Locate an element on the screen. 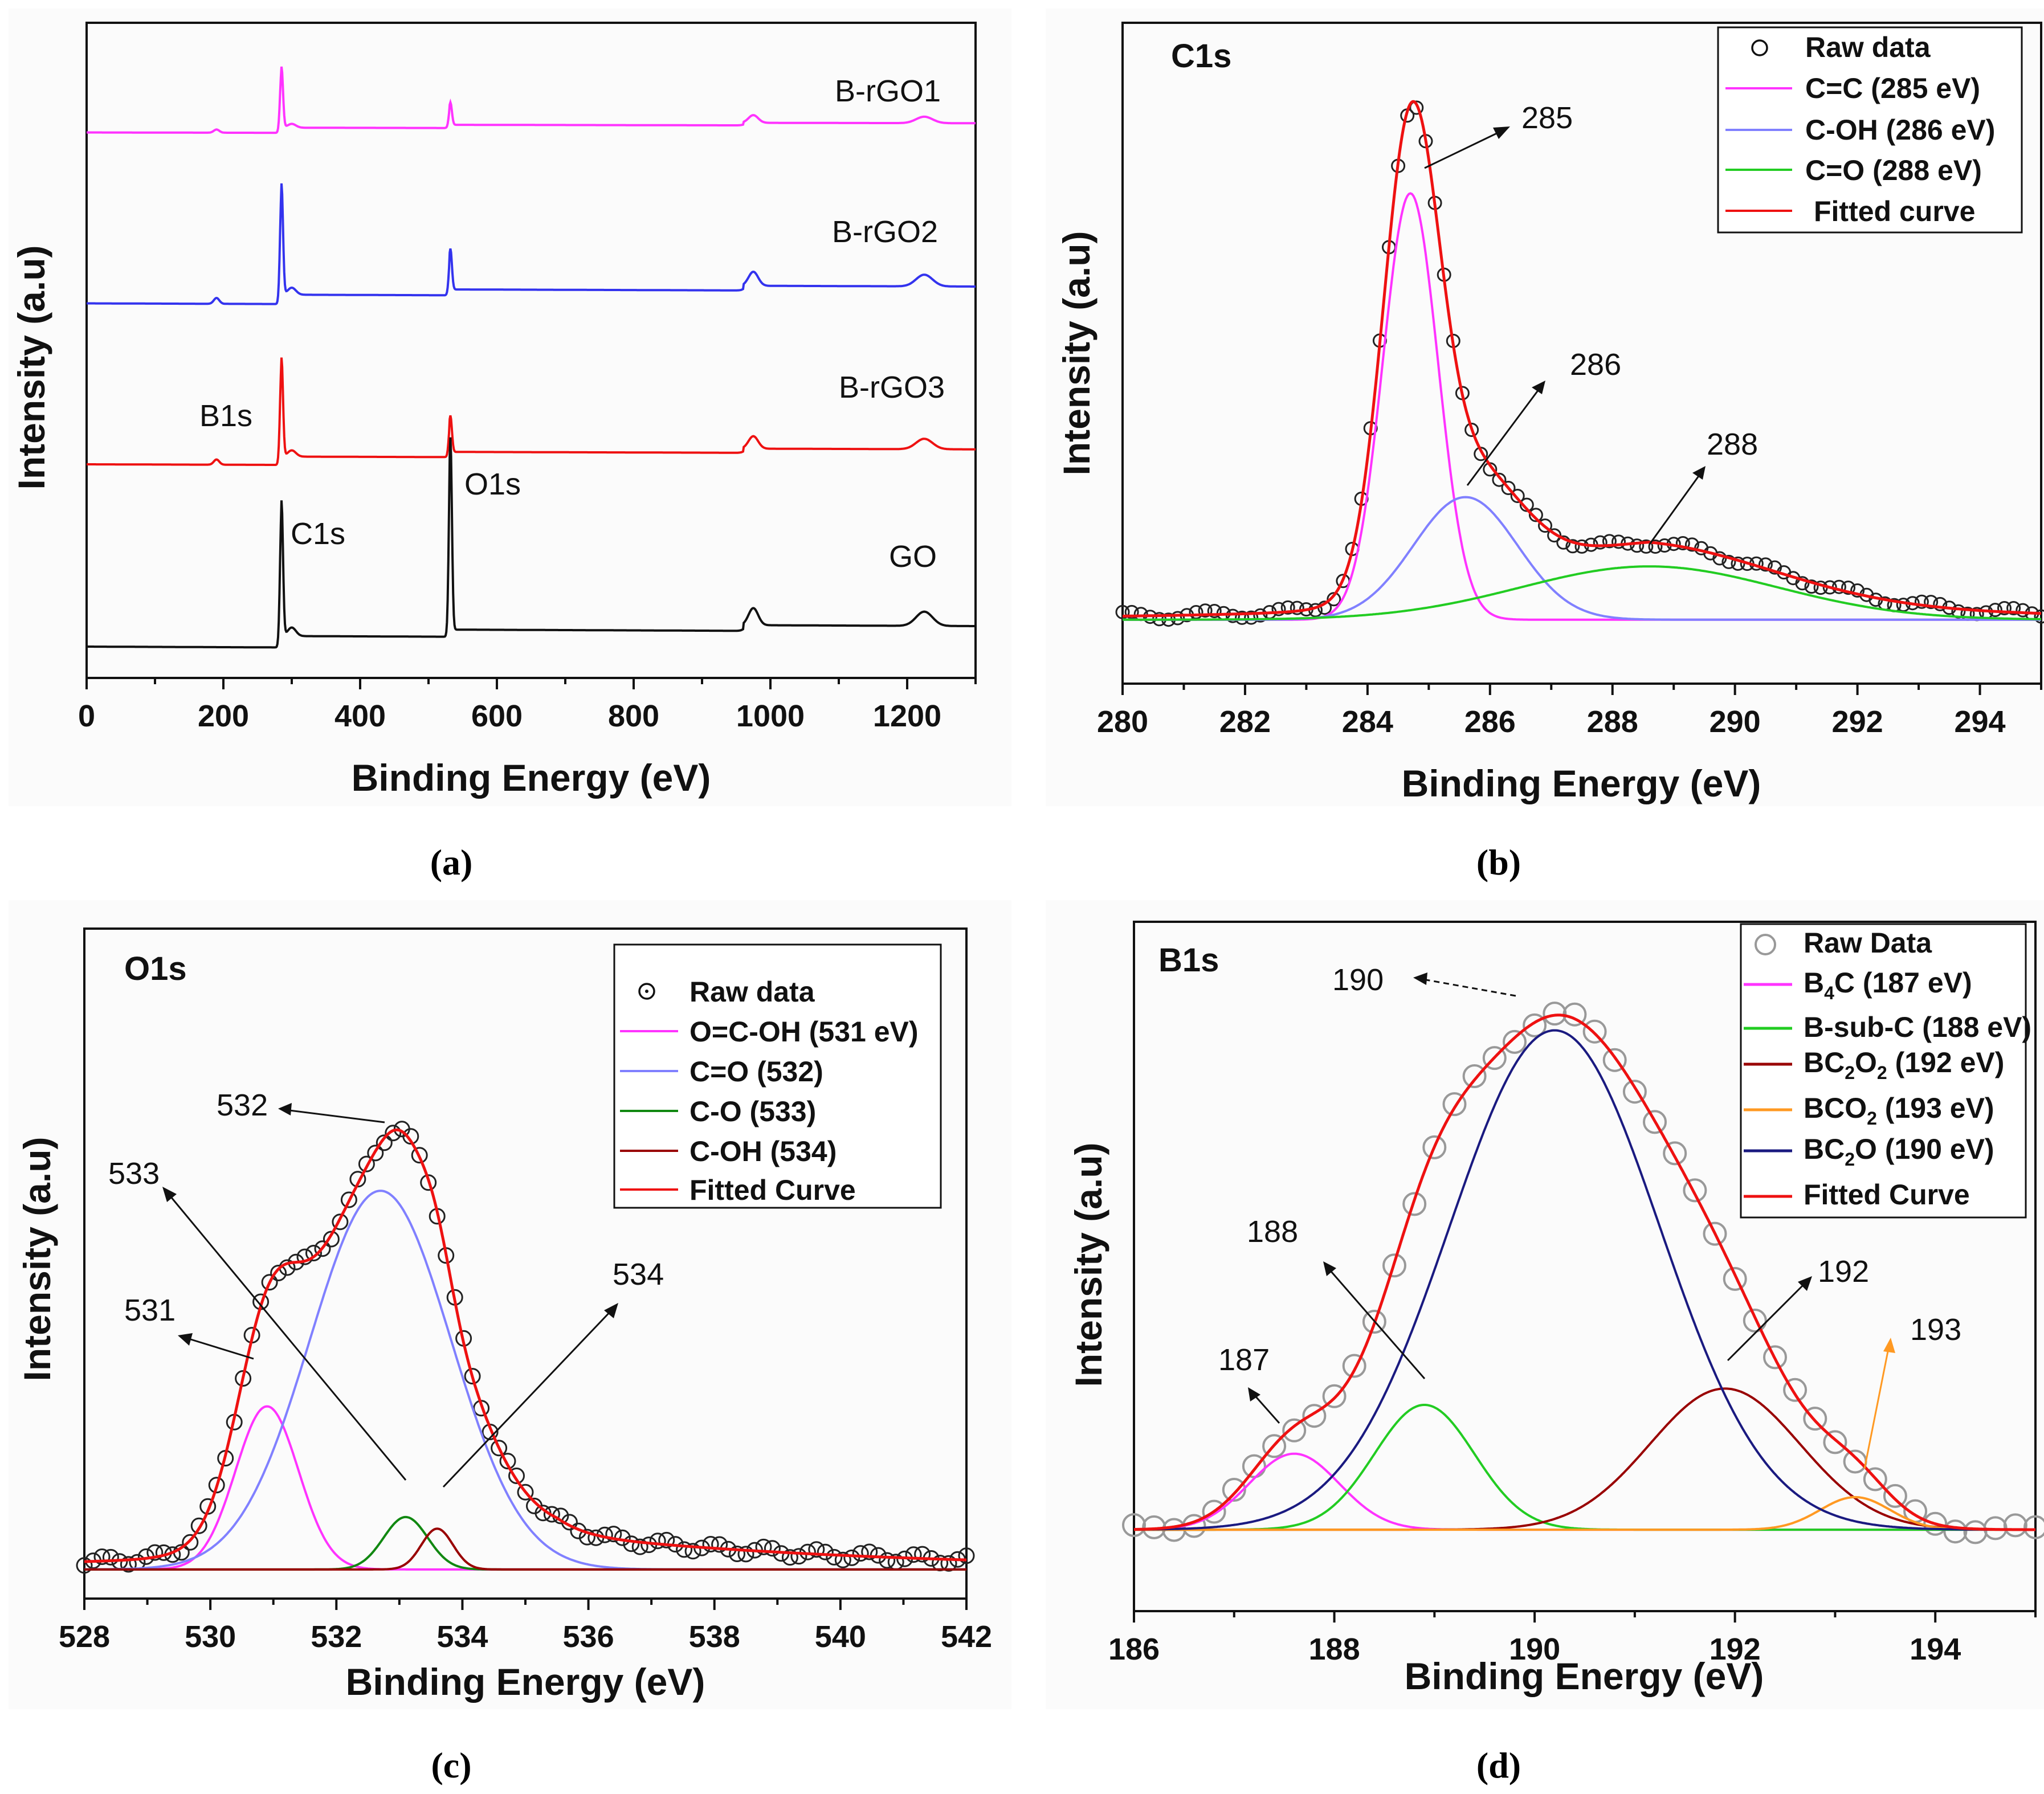 Image resolution: width=2044 pixels, height=1794 pixels. x-tick-label: 1200 is located at coordinates (907, 716).